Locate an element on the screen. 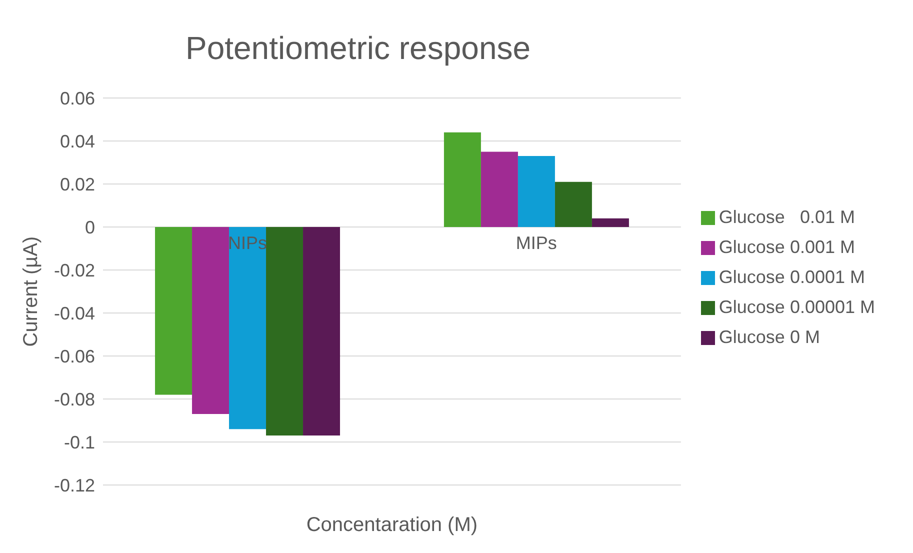 Image resolution: width=913 pixels, height=553 pixels. legend-label: Glucose 0.00001 M is located at coordinates (796, 306).